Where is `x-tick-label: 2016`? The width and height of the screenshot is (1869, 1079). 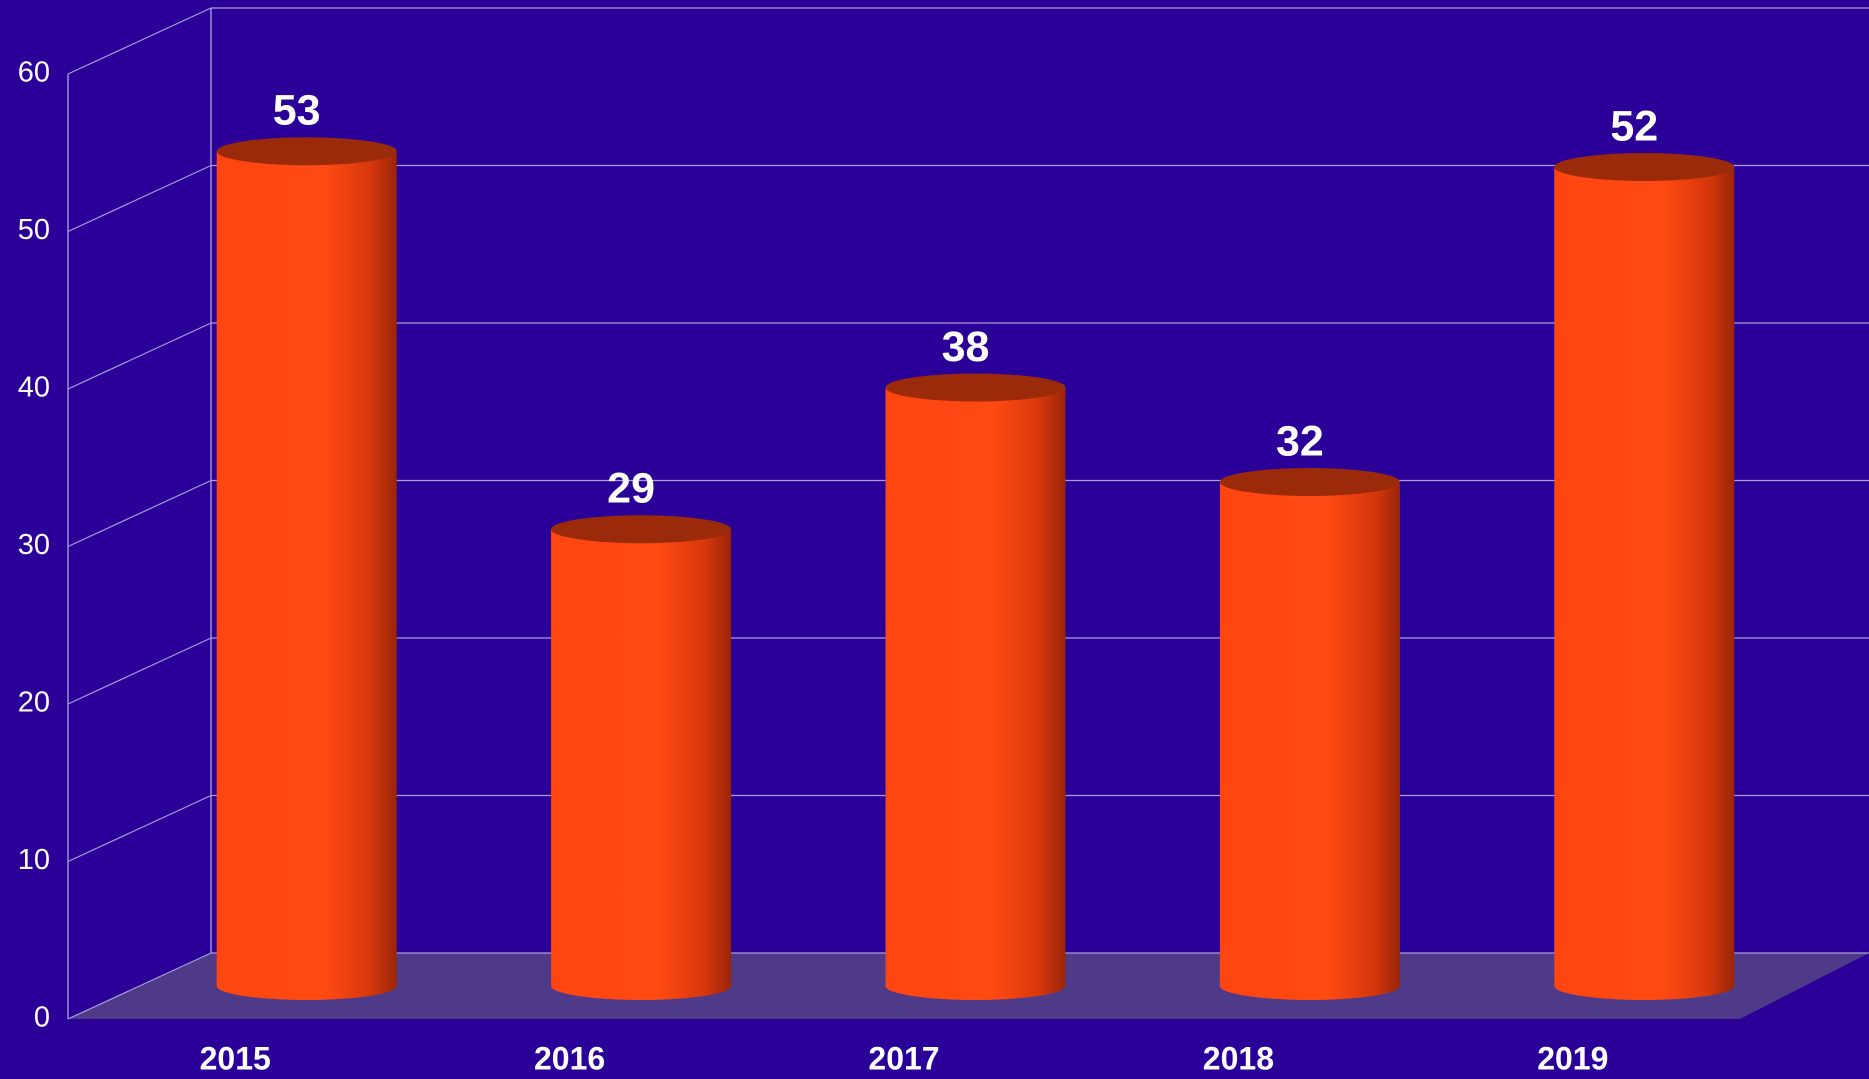 x-tick-label: 2016 is located at coordinates (569, 1058).